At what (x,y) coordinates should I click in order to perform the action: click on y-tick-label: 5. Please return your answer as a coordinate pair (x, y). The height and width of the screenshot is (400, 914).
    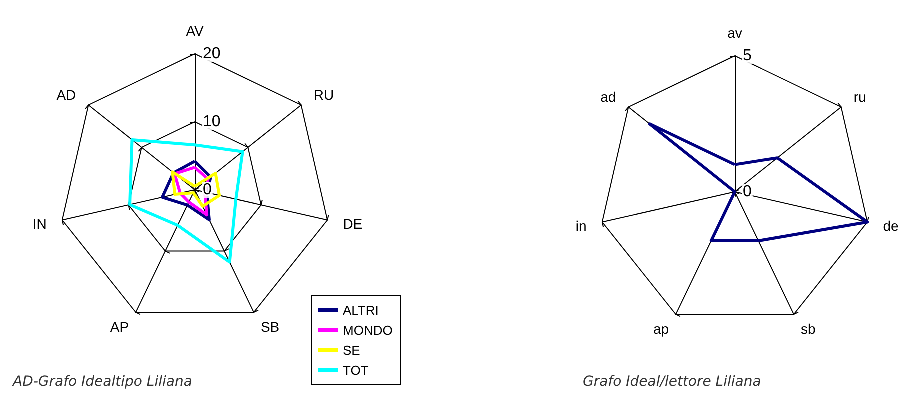
    Looking at the image, I should click on (747, 56).